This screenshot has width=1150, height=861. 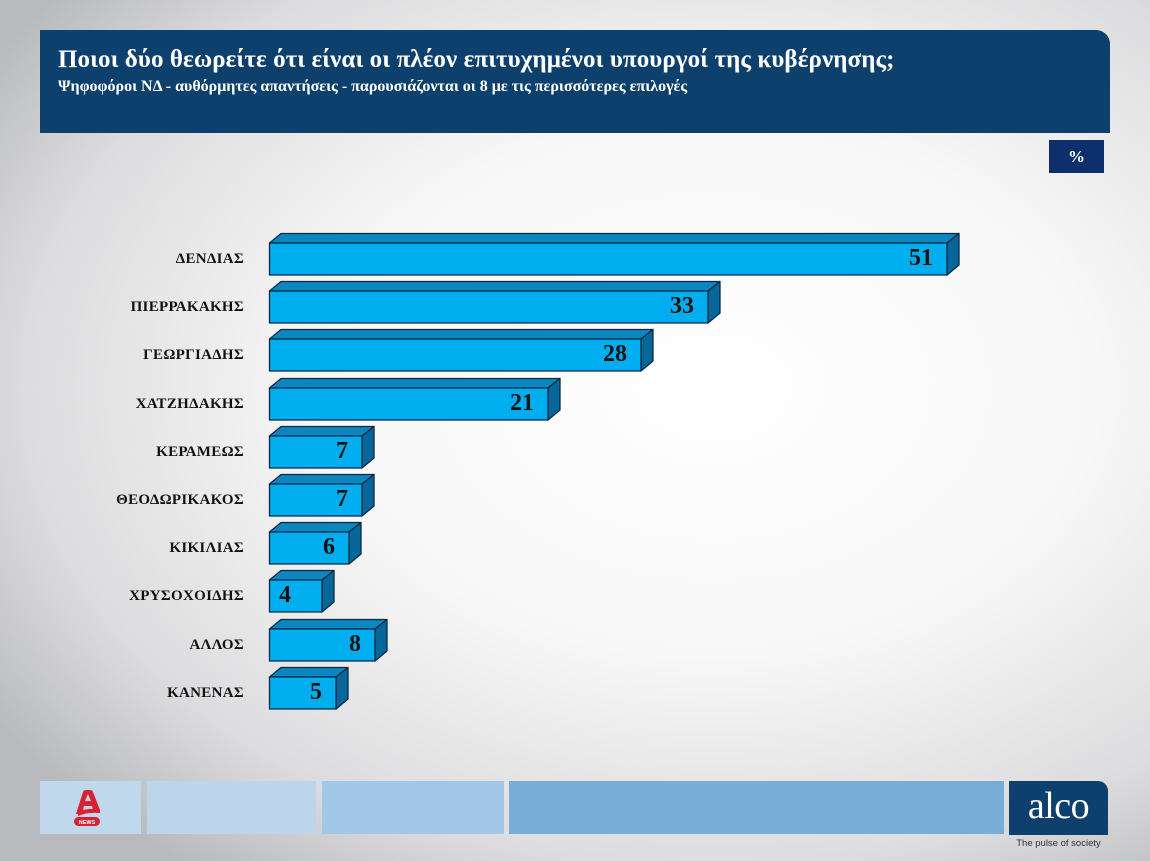 What do you see at coordinates (216, 645) in the screenshot?
I see `category-label: ΑΛΛΟΣ` at bounding box center [216, 645].